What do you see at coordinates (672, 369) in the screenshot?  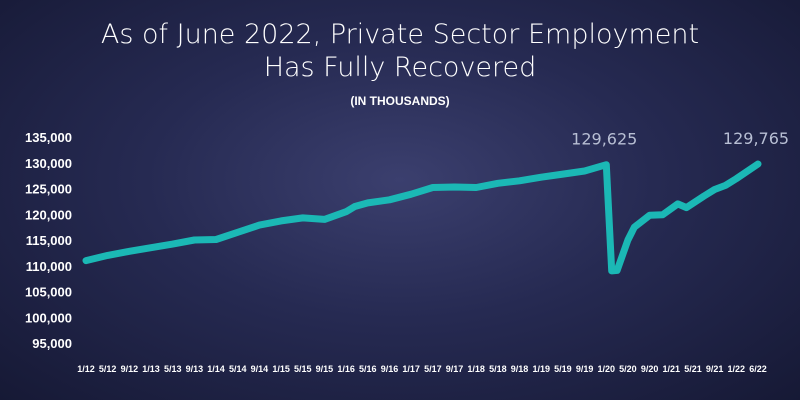 I see `x-tick-label: 1/21` at bounding box center [672, 369].